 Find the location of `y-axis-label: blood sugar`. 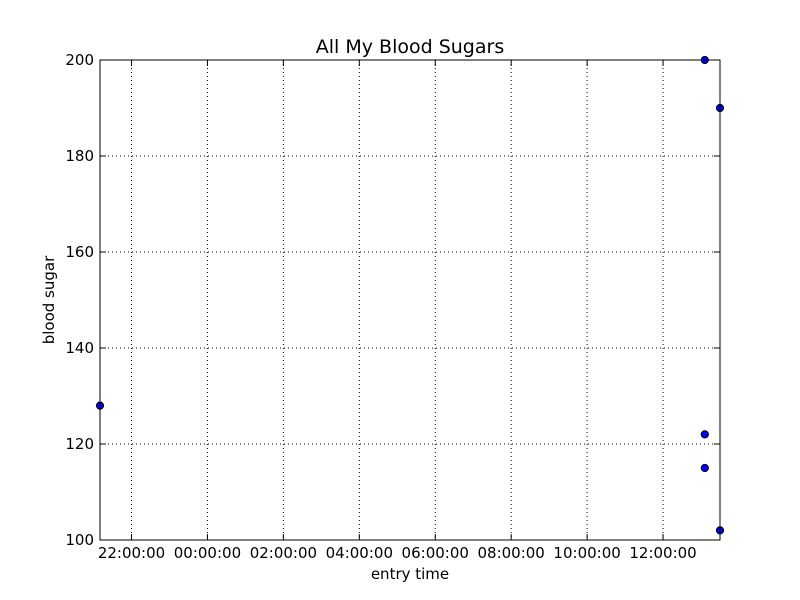

y-axis-label: blood sugar is located at coordinates (49, 299).